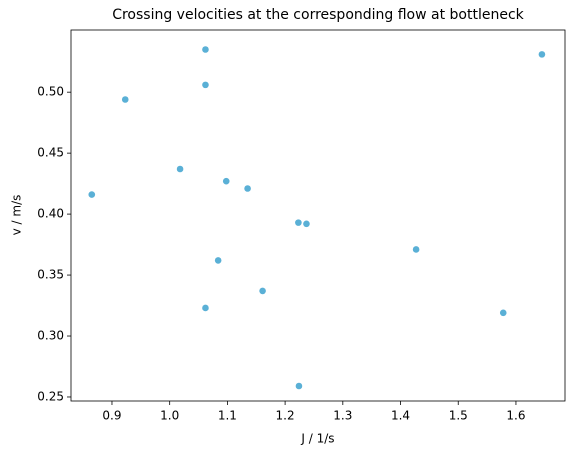 This screenshot has width=575, height=455. I want to click on y-tick-label: 0.35, so click(50, 275).